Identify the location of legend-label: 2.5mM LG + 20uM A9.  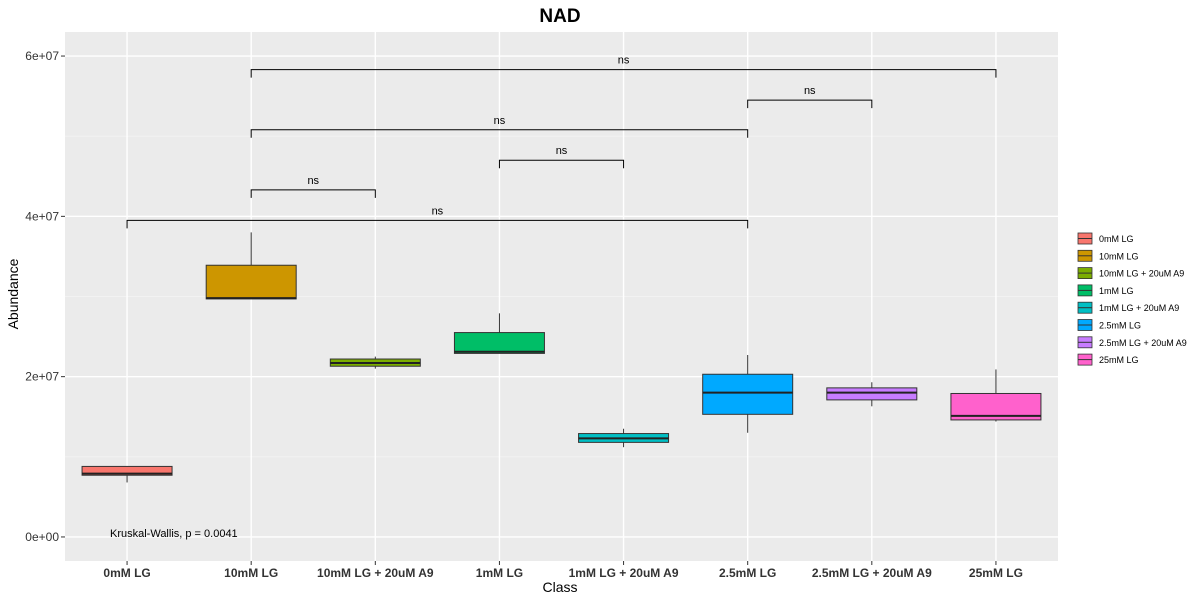
(1143, 343).